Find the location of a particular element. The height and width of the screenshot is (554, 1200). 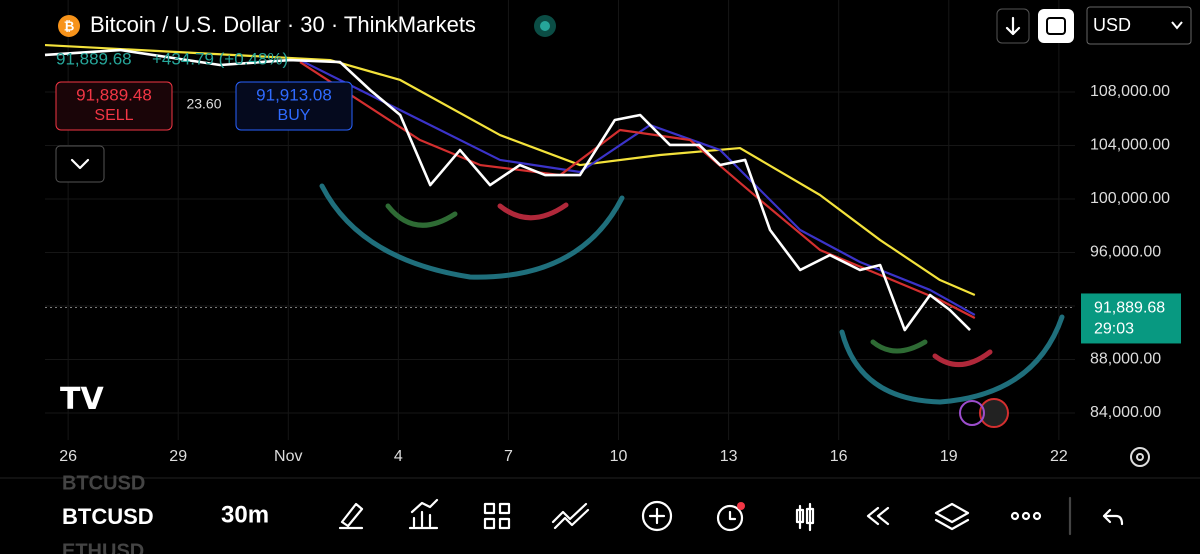

alert-hands is located at coordinates (732, 515).